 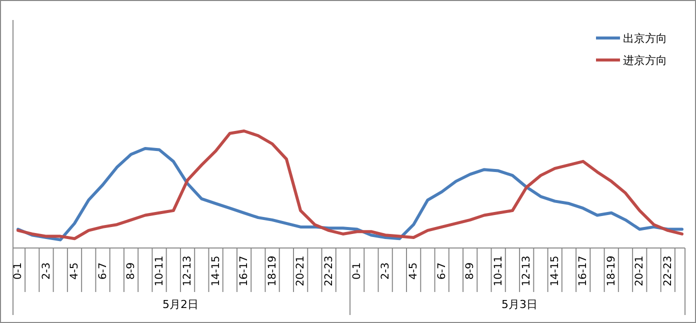 I want to click on legend-label: 进京方向, so click(x=645, y=60).